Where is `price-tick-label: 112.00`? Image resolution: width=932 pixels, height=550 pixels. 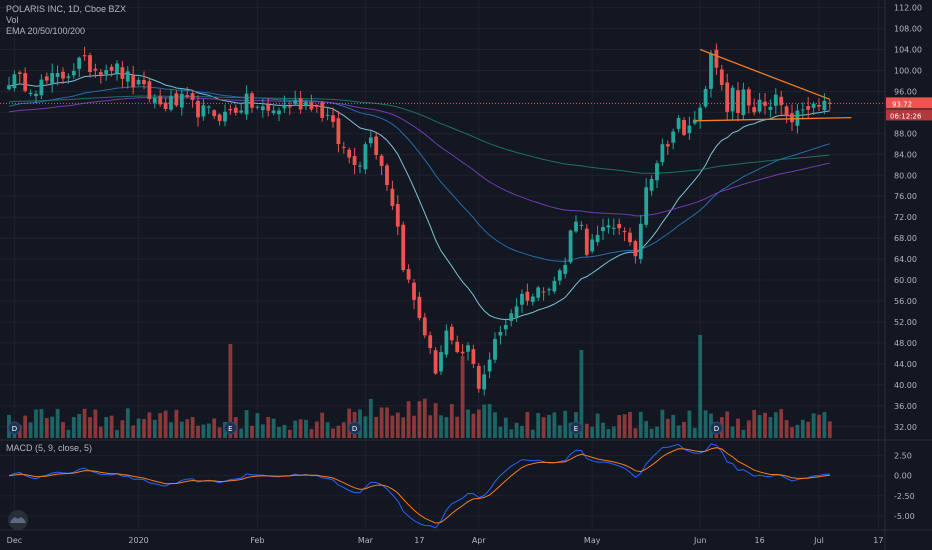 price-tick-label: 112.00 is located at coordinates (908, 8).